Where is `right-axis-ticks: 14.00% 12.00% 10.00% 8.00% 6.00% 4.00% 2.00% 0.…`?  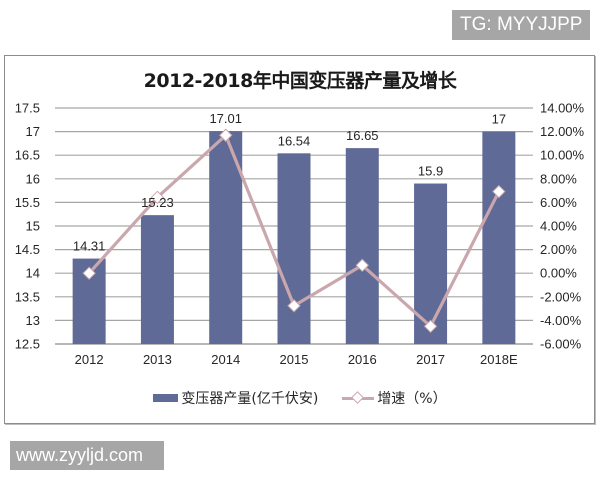
right-axis-ticks: 14.00% 12.00% 10.00% 8.00% 6.00% 4.00% 2.00% 0.… is located at coordinates (562, 226).